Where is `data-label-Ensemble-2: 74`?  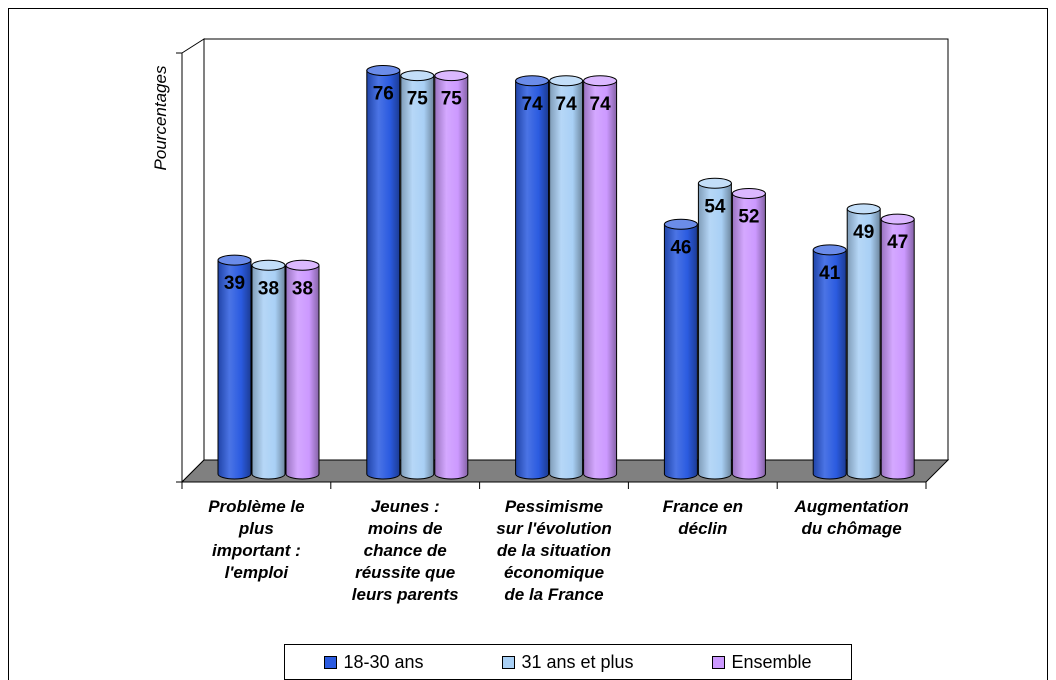 data-label-Ensemble-2: 74 is located at coordinates (601, 104).